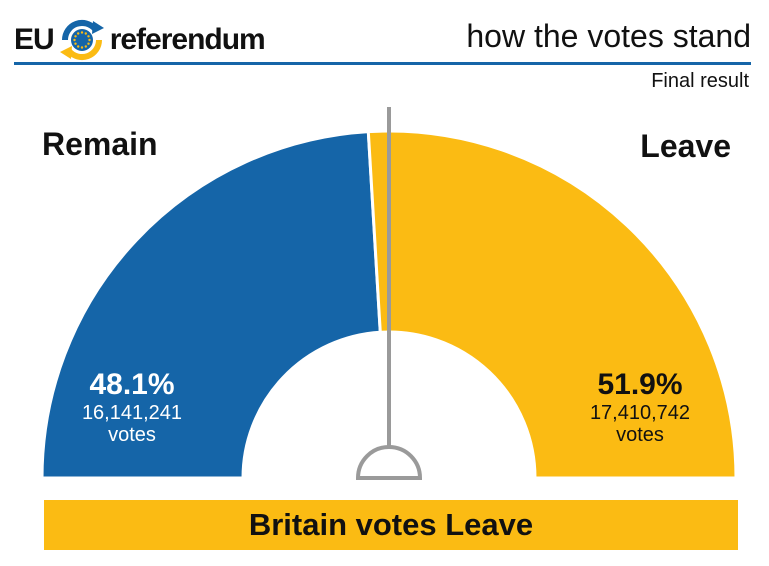 The image size is (769, 566). Describe the element at coordinates (81, 40) in the screenshot. I see `eu-stars-icon` at that location.